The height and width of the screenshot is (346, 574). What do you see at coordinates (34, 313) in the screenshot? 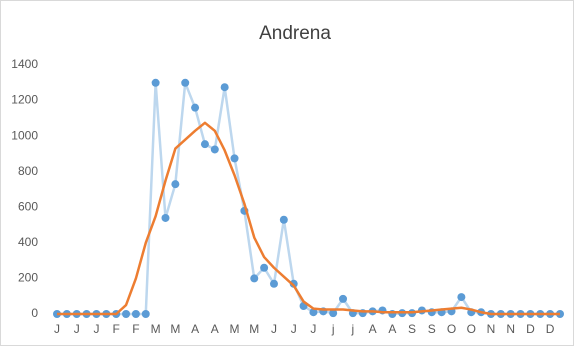
I see `y-tick-label: 0` at bounding box center [34, 313].